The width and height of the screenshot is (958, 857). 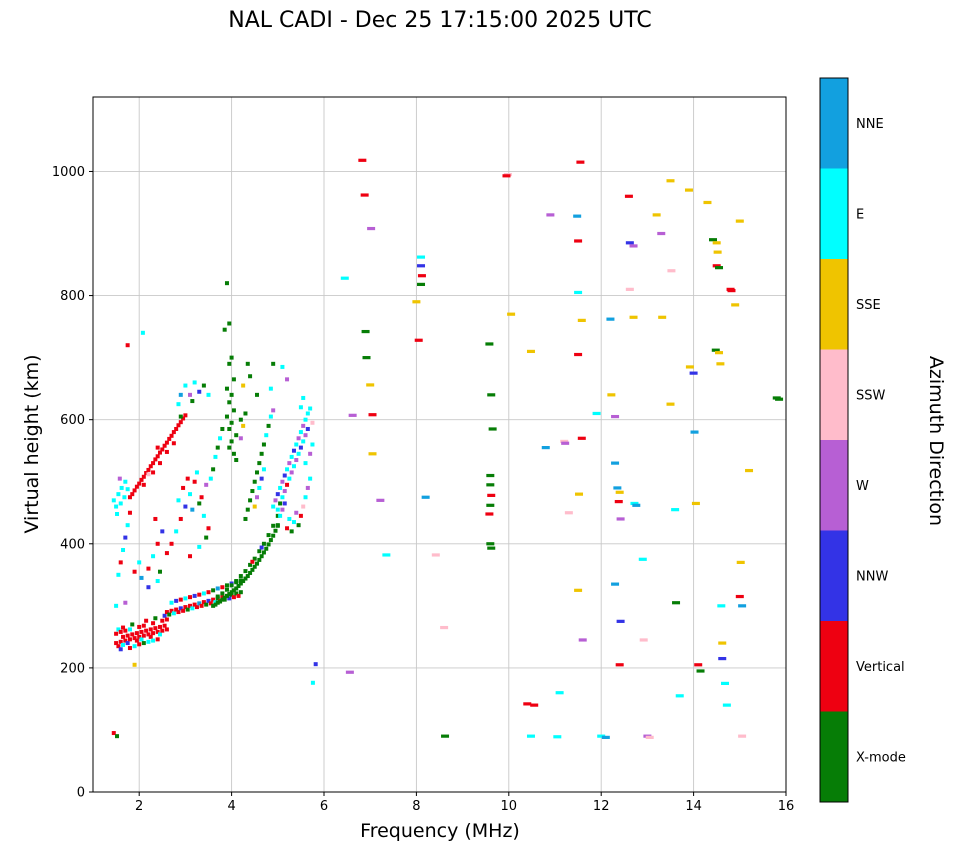 What do you see at coordinates (870, 124) in the screenshot?
I see `colorbar-label-nne: NNE` at bounding box center [870, 124].